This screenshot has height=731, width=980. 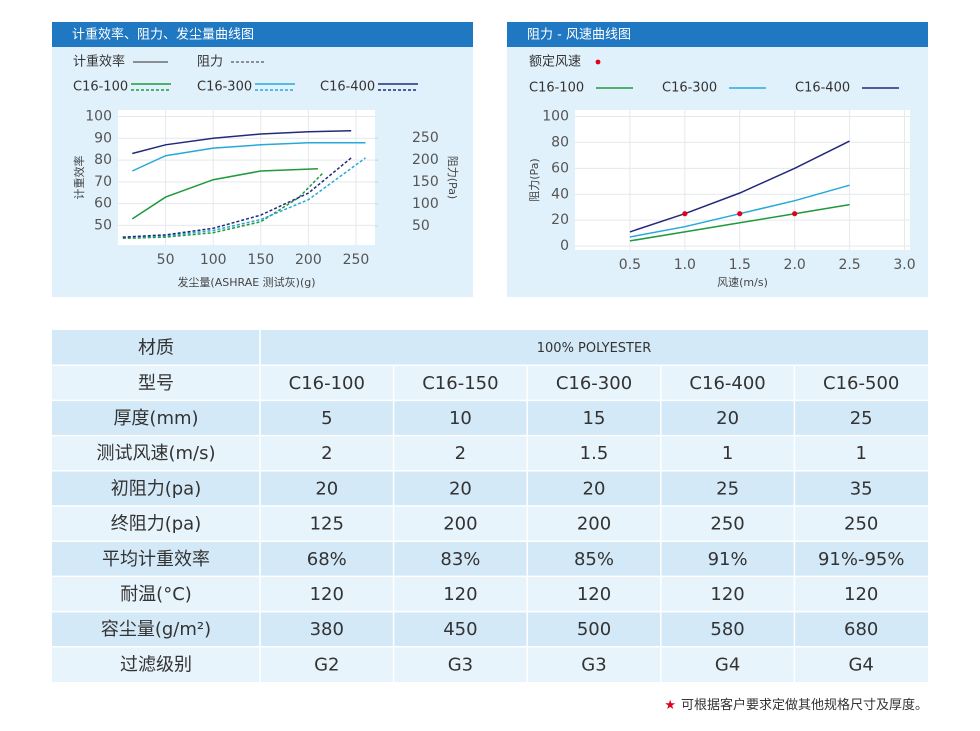 I want to click on footnote-mark: ★, so click(x=670, y=705).